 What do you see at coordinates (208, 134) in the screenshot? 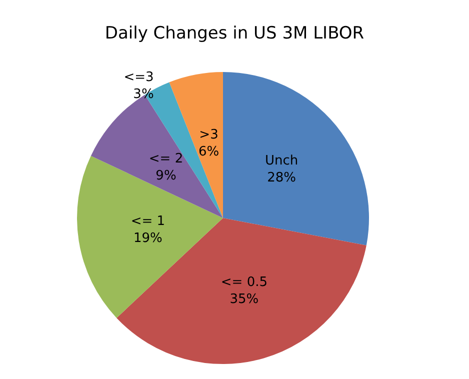
I see `slice-label: >3` at bounding box center [208, 134].